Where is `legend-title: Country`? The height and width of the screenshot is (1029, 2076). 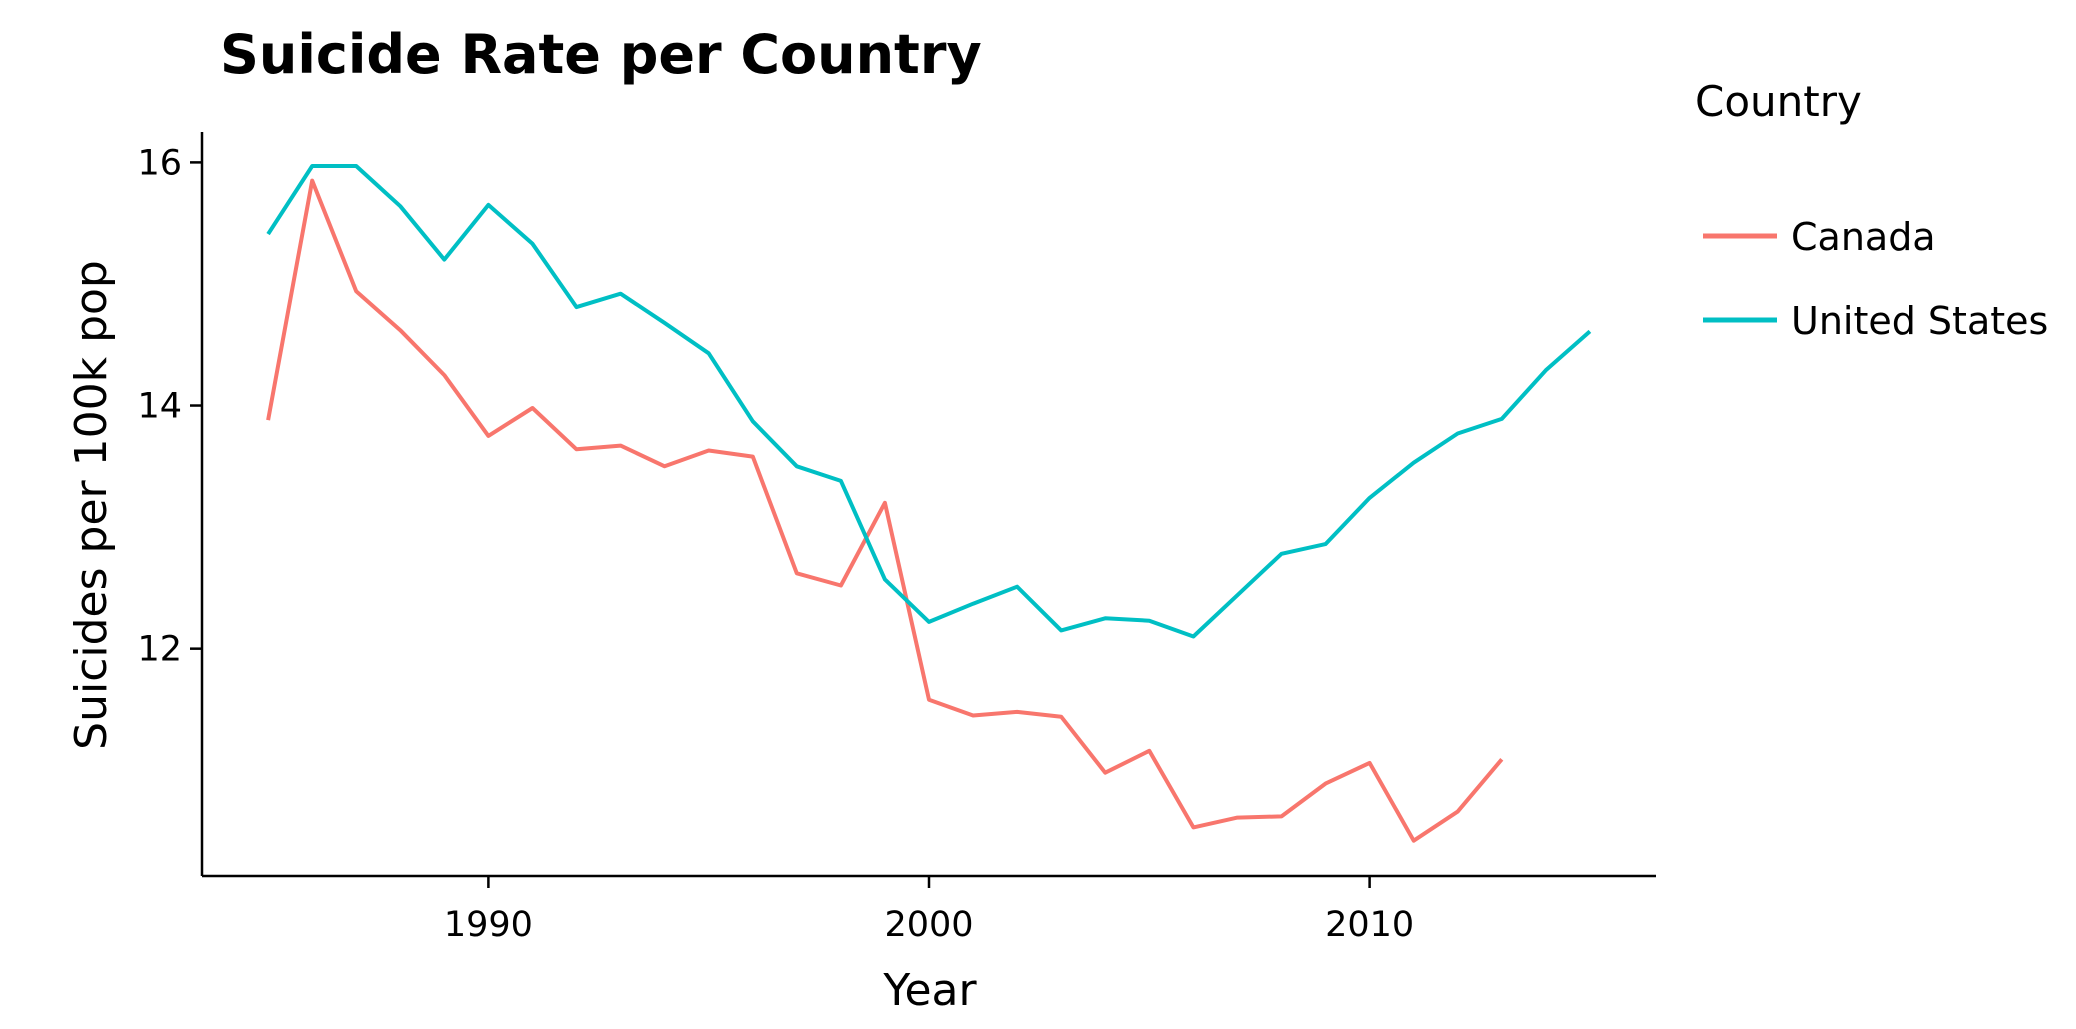 legend-title: Country is located at coordinates (1778, 101).